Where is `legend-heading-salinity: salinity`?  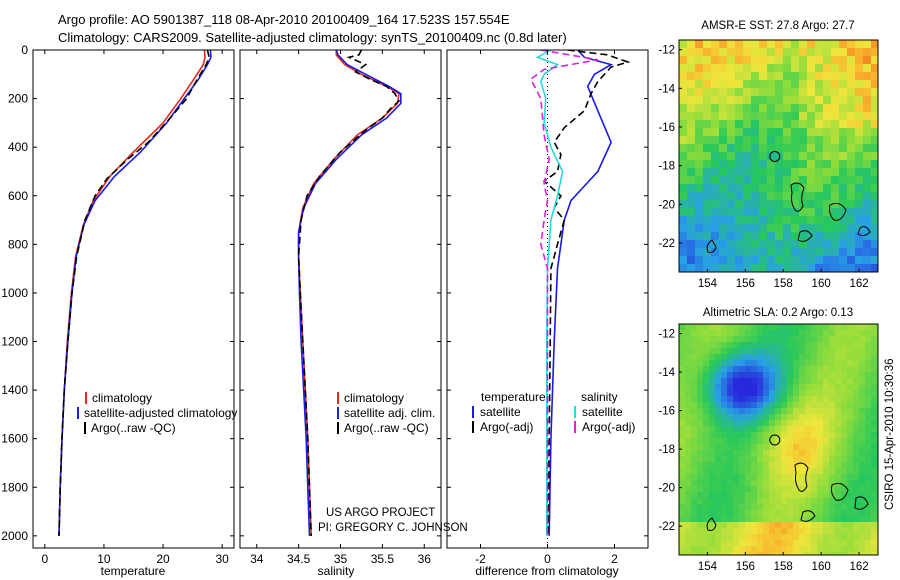
legend-heading-salinity: salinity is located at coordinates (599, 397).